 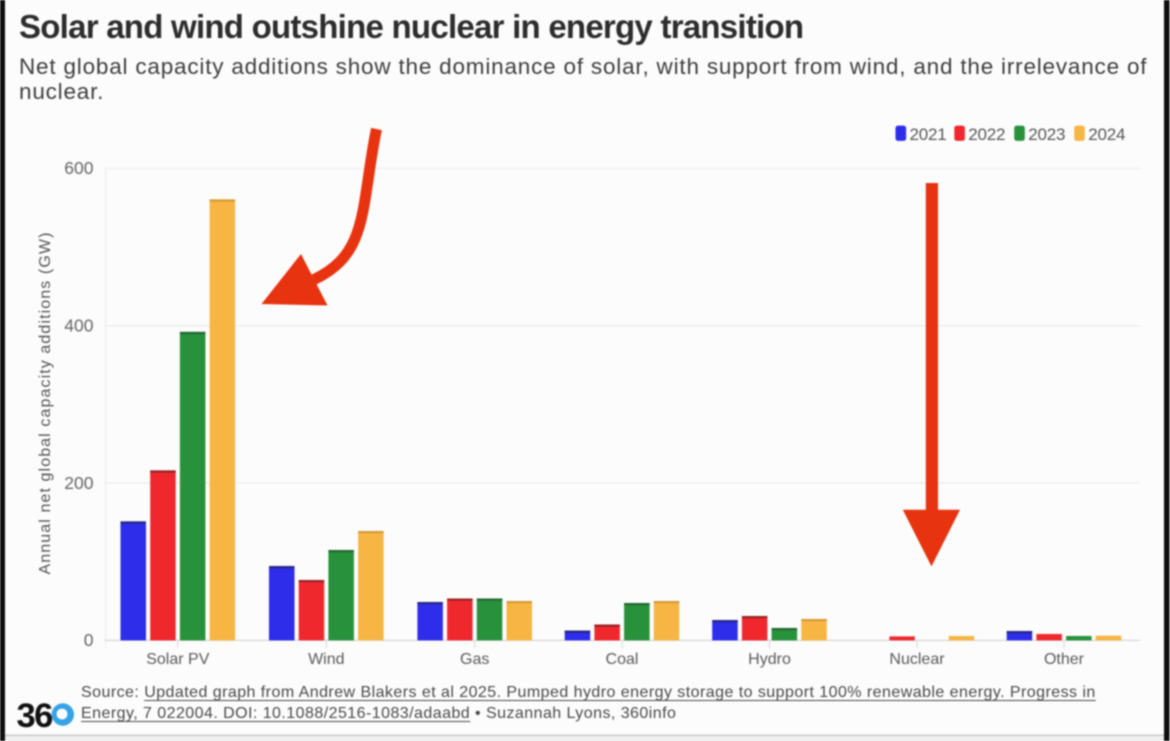 What do you see at coordinates (35, 716) in the screenshot?
I see `svg-text: 36` at bounding box center [35, 716].